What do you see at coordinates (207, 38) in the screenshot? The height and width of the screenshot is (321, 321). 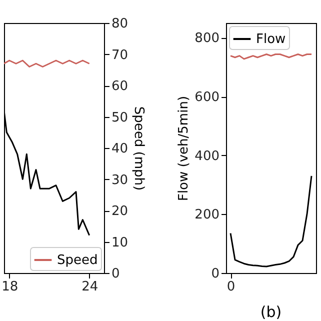 I see `y-tick-label: 800` at bounding box center [207, 38].